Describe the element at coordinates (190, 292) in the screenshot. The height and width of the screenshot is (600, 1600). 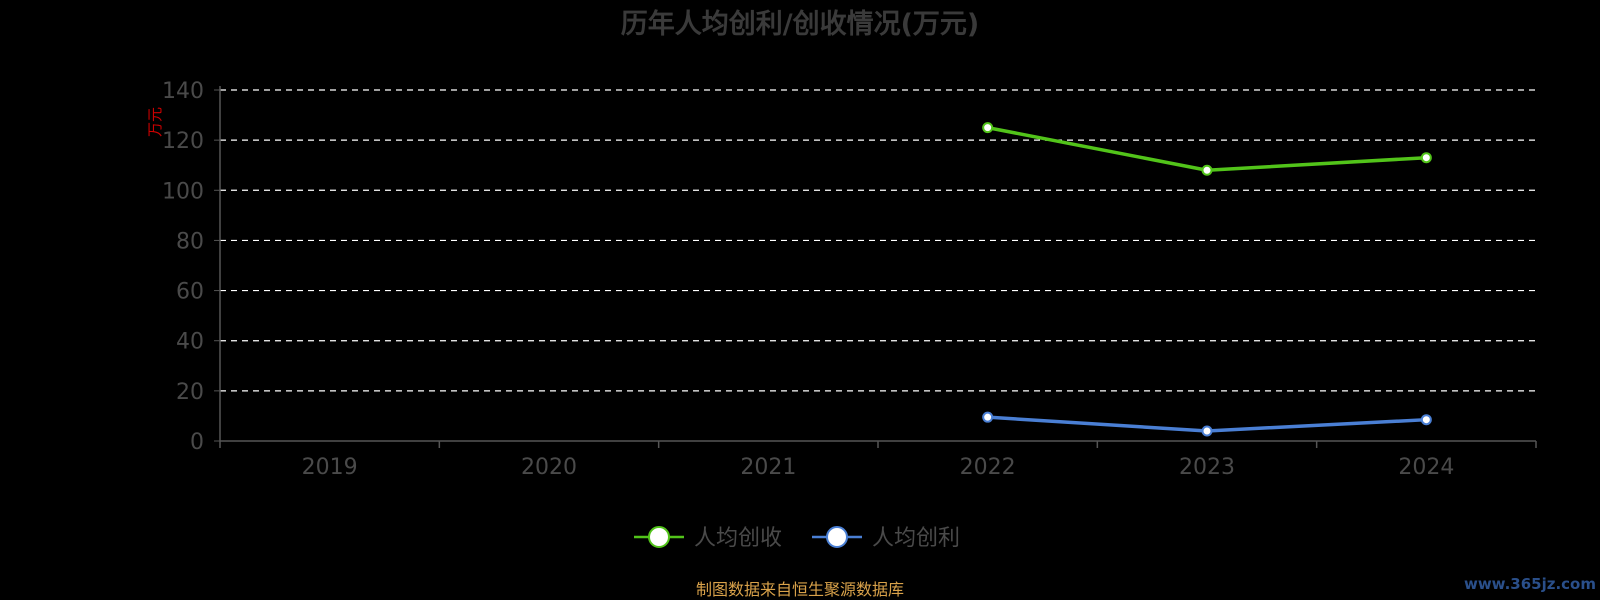
I see `y-tick-label: 60` at that location.